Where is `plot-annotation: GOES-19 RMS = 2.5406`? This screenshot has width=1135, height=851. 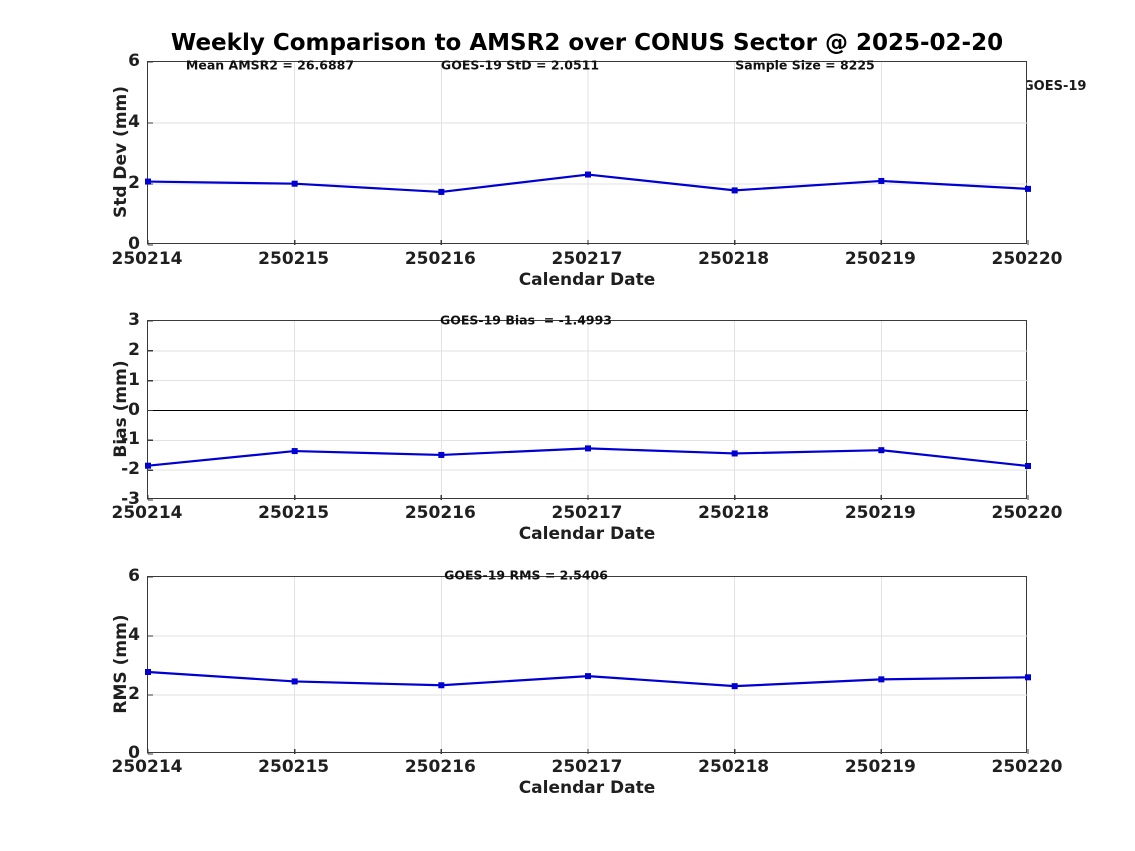 plot-annotation: GOES-19 RMS = 2.5406 is located at coordinates (526, 575).